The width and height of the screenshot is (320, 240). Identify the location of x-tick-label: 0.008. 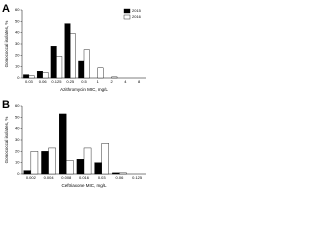
(66, 177).